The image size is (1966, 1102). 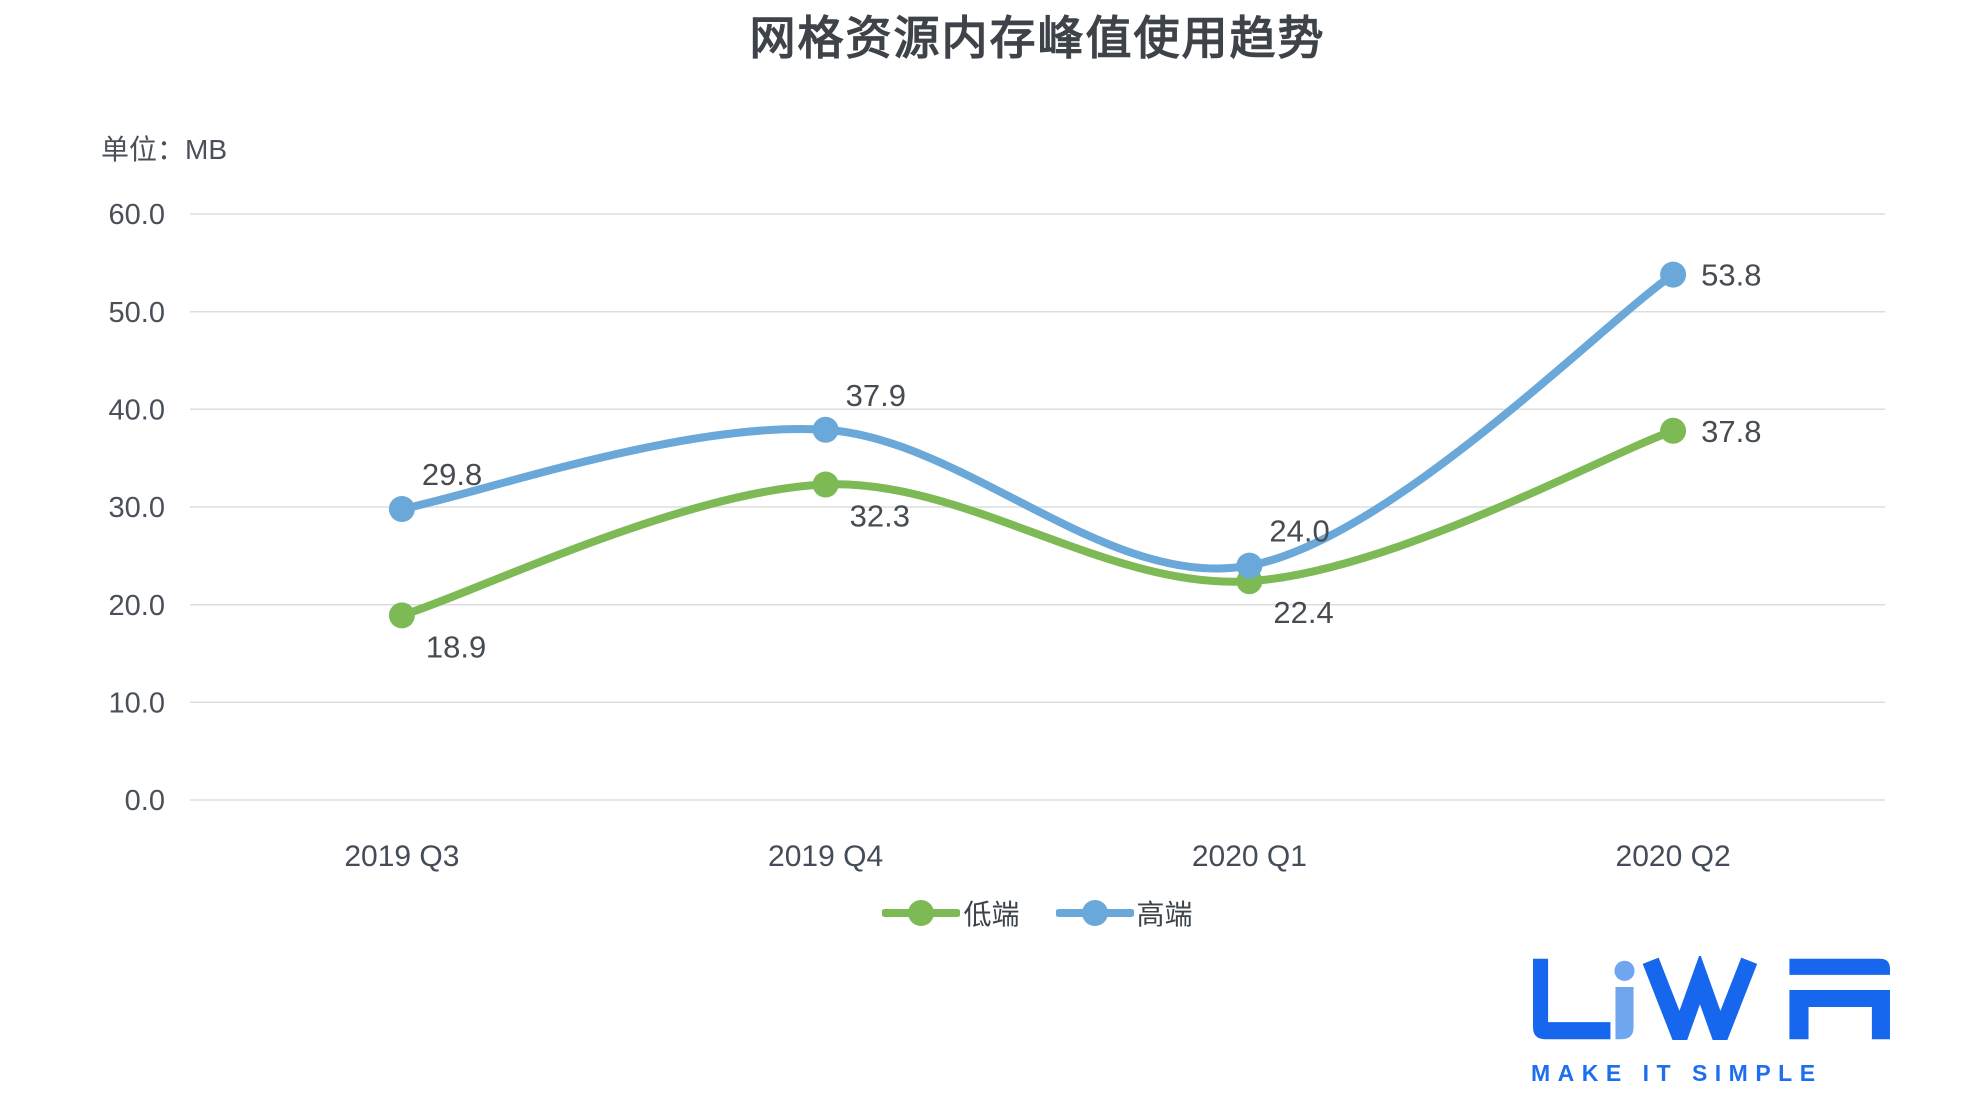 What do you see at coordinates (1731, 275) in the screenshot?
I see `series-1-data-label: 53.8` at bounding box center [1731, 275].